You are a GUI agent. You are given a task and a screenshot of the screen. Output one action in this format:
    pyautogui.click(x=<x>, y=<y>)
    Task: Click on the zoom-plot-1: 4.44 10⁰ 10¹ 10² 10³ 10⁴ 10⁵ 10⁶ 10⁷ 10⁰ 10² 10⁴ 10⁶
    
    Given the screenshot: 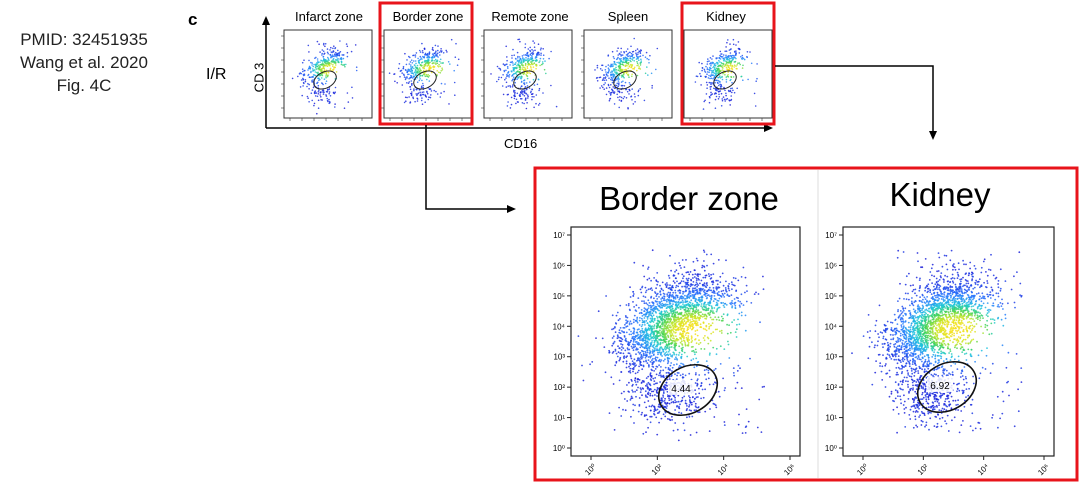 What is the action you would take?
    pyautogui.click(x=677, y=351)
    